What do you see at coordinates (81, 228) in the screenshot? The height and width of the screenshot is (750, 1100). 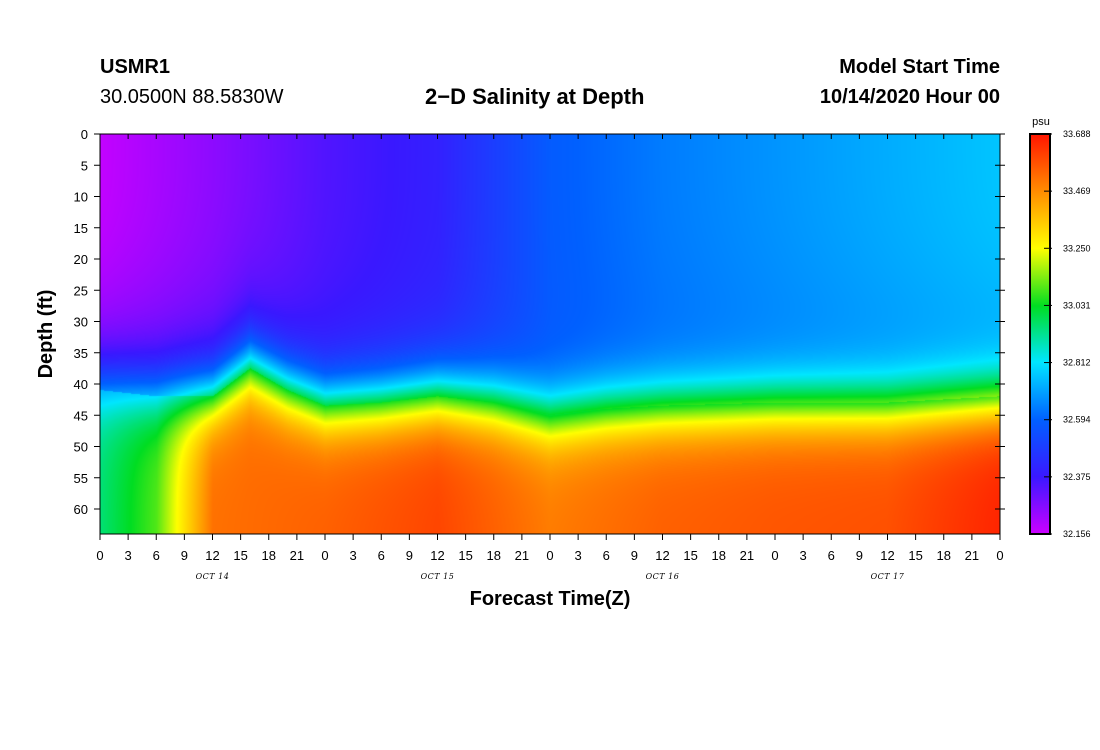 I see `y-tick-label: 15` at bounding box center [81, 228].